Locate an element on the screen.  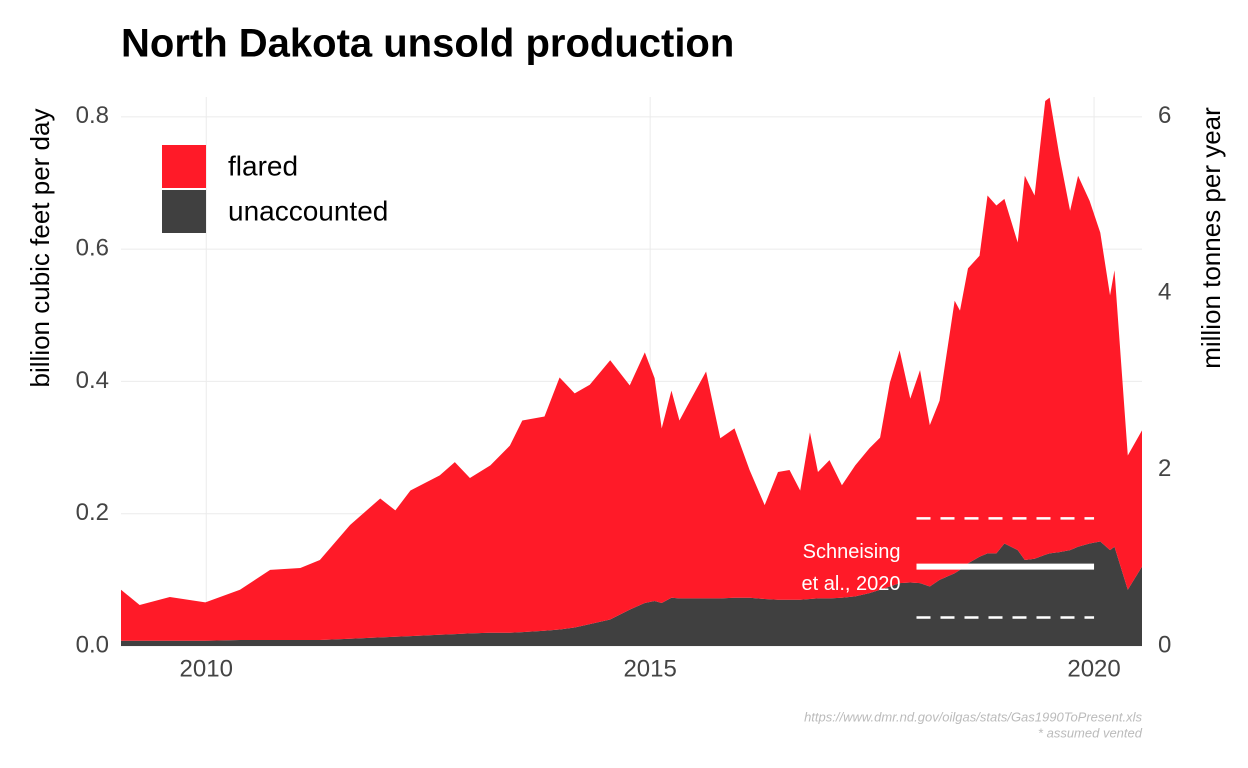
area is located at coordinates (631, 593).